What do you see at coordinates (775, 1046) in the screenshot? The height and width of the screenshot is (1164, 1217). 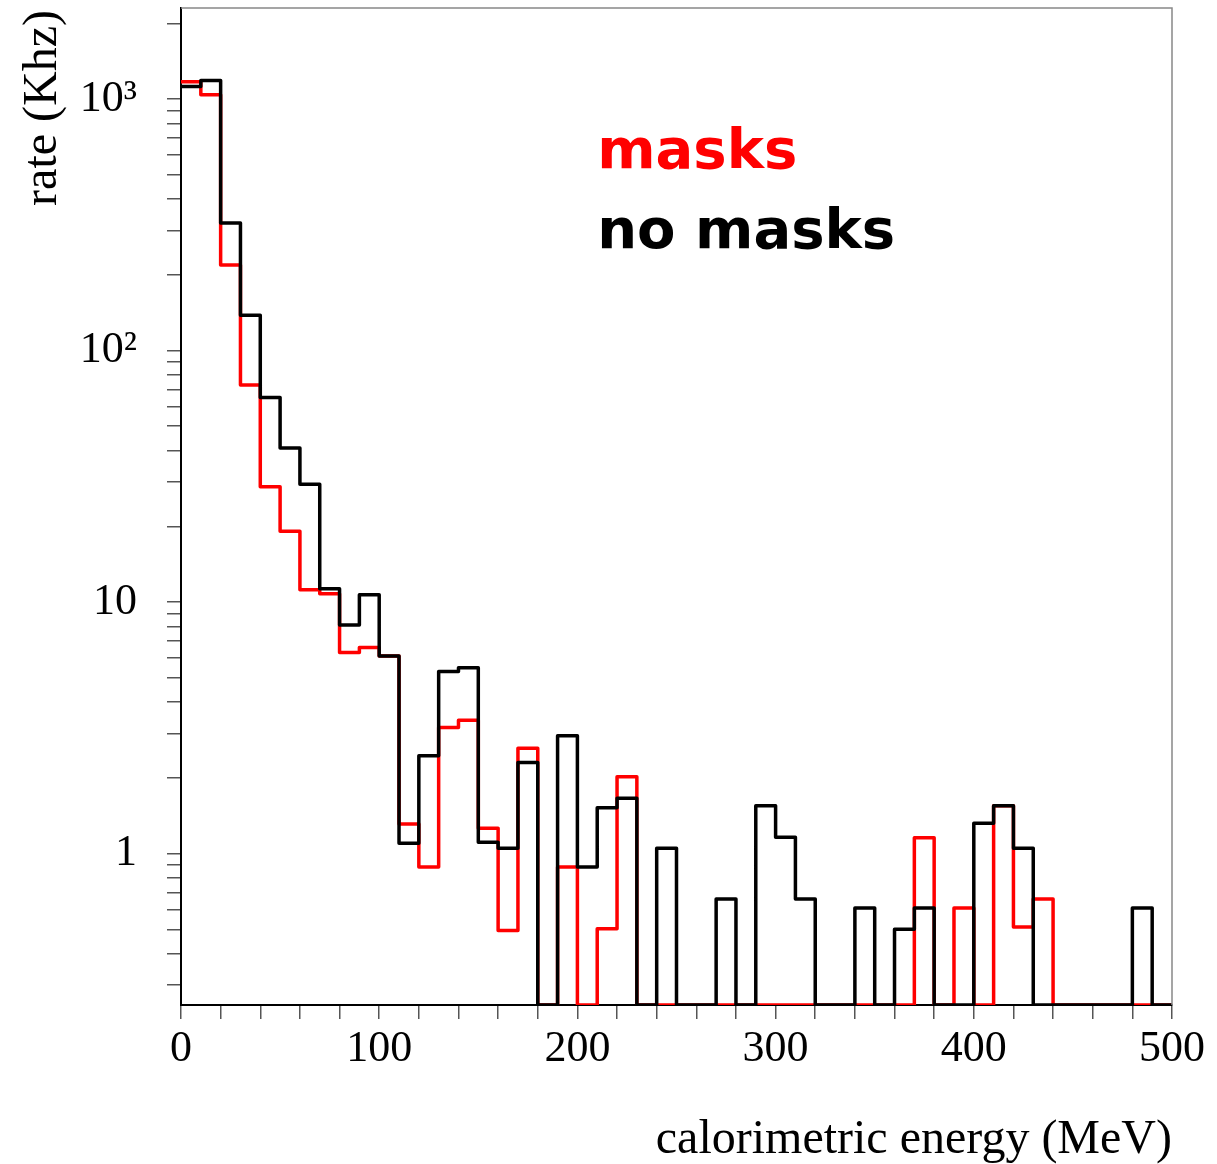 I see `x-tick-label: 300` at bounding box center [775, 1046].